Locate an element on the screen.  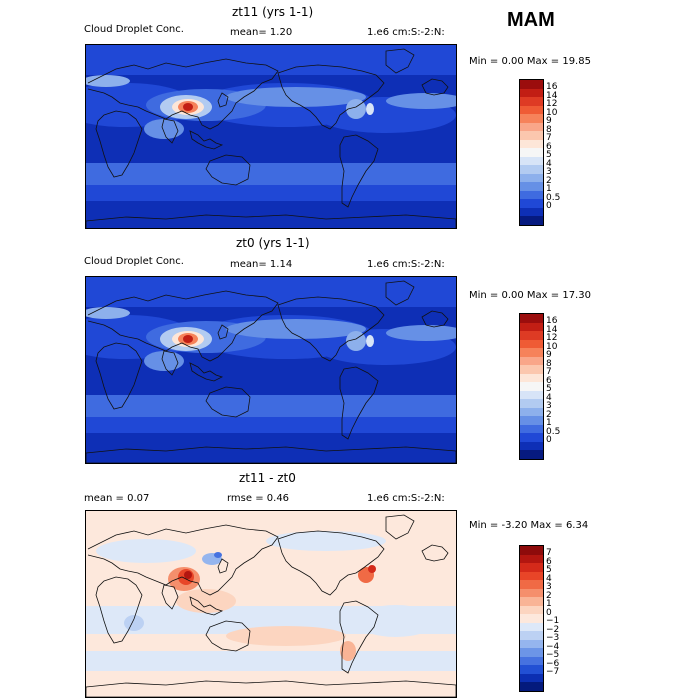
panel3-minmax: Min = -3.20 Max = 6.34 is located at coordinates (529, 525).